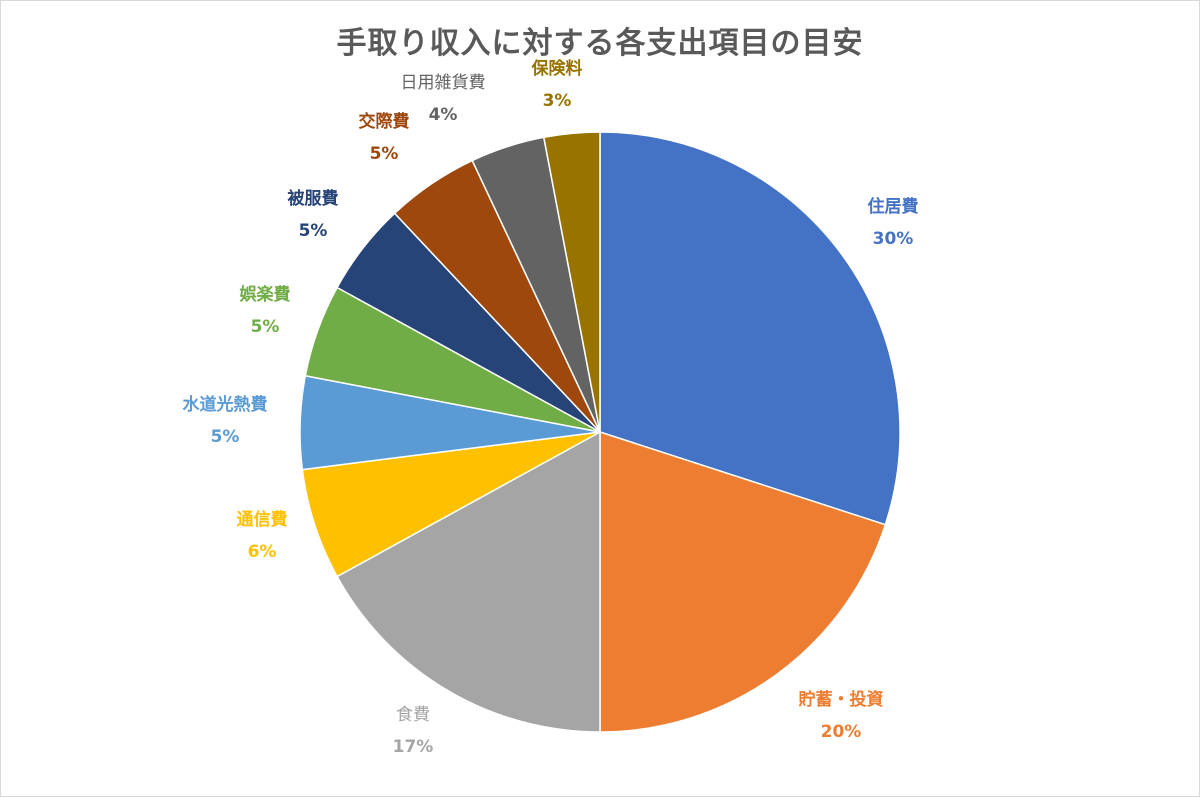 The width and height of the screenshot is (1200, 797). What do you see at coordinates (841, 699) in the screenshot?
I see `slice-label-name-2: 貯蓄・投資` at bounding box center [841, 699].